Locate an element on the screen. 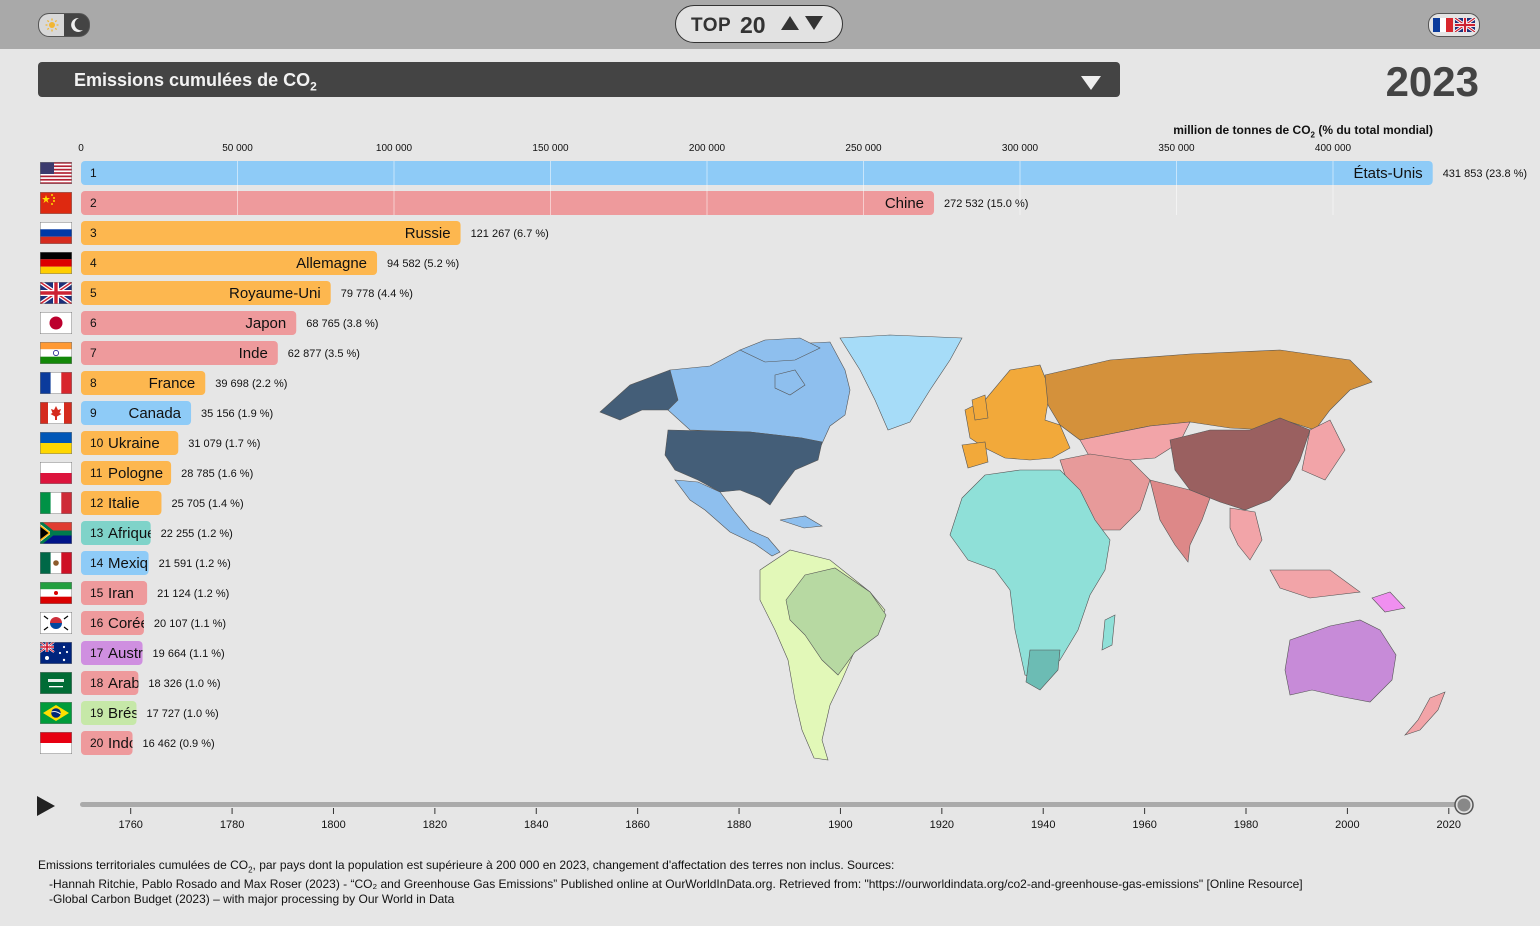  chevron-down-icon is located at coordinates (1091, 83).